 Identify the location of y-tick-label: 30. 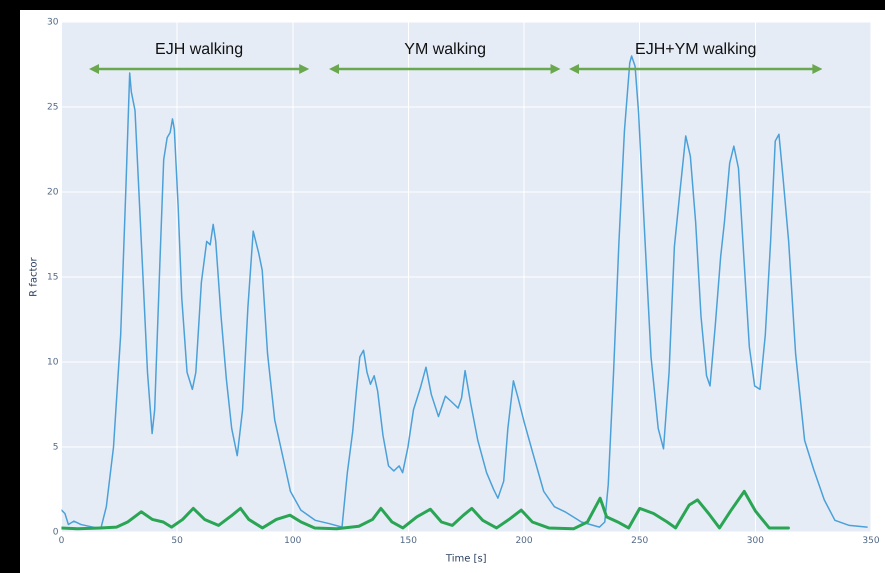
(53, 22).